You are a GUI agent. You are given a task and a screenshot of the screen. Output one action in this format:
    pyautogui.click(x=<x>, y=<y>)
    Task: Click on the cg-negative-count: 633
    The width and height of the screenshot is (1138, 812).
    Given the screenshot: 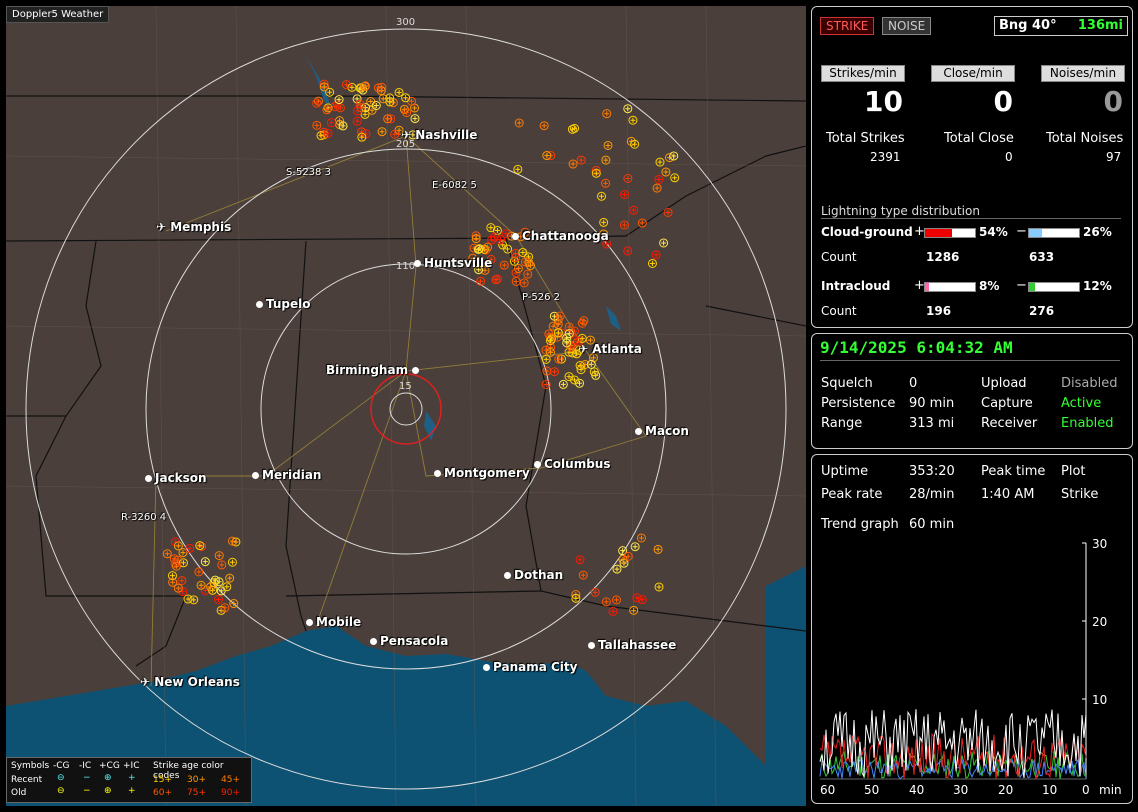 What is the action you would take?
    pyautogui.click(x=1042, y=257)
    